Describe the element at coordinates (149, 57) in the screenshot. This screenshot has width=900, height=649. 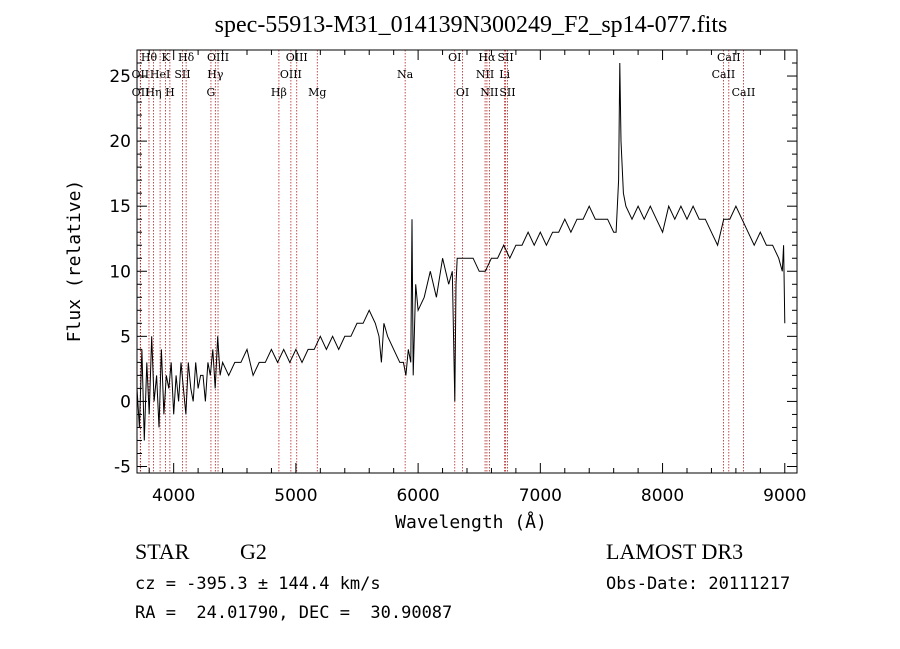
I see `spectral-line-label: Hθ` at that location.